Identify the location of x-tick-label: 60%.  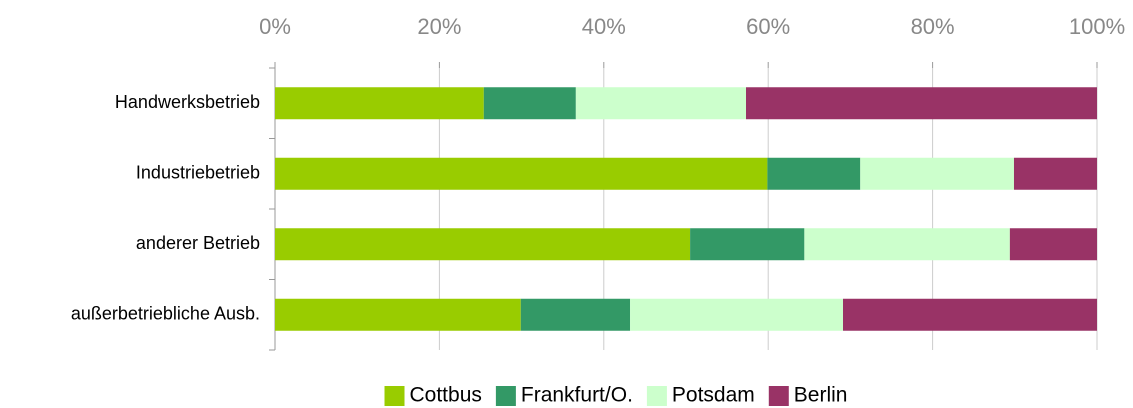
(768, 26).